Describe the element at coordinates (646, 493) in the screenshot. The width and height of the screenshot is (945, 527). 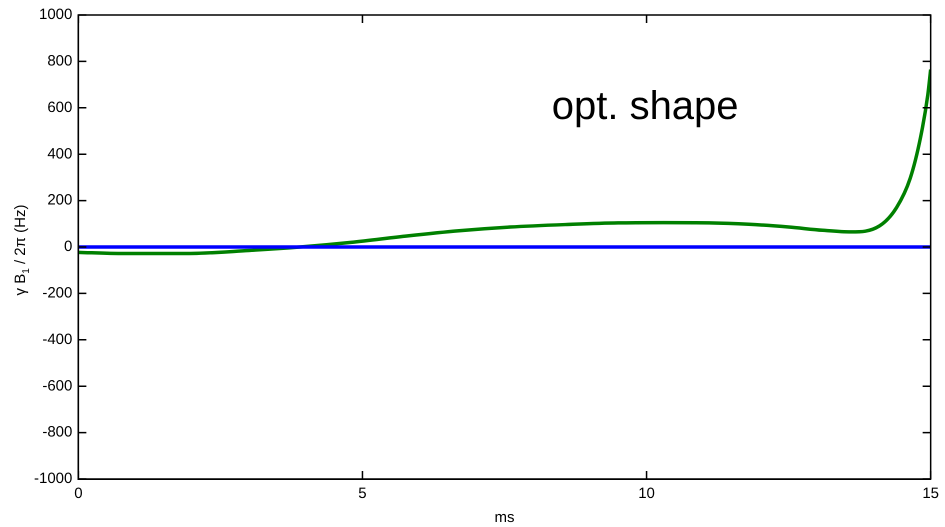
I see `x-tick-label: 10` at that location.